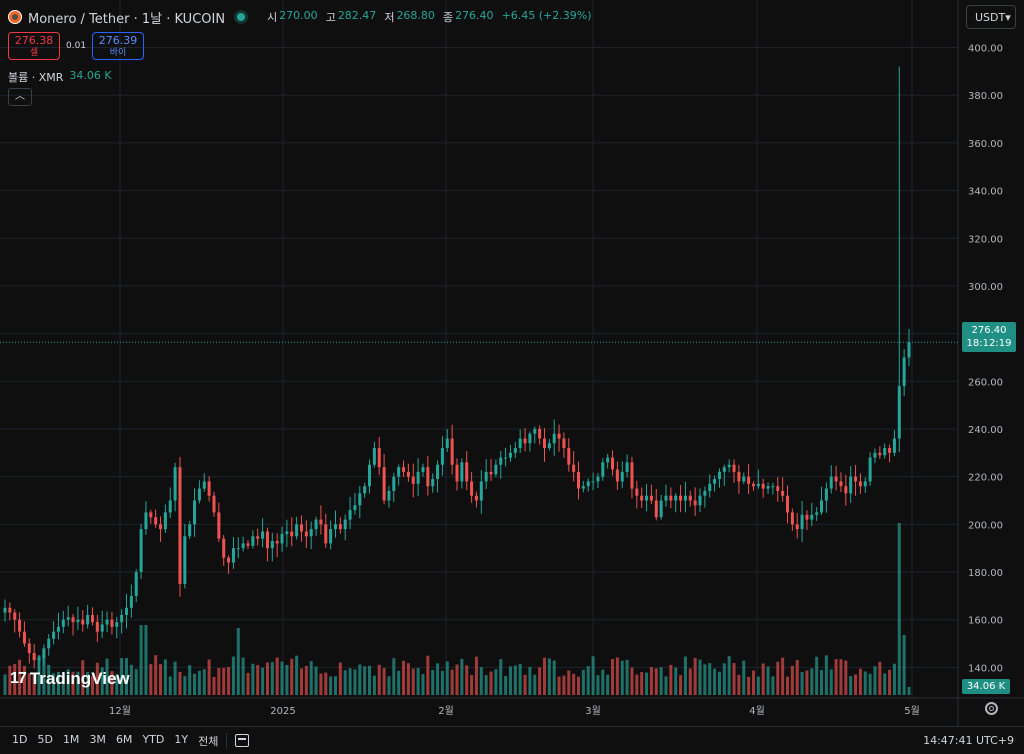  What do you see at coordinates (20, 739) in the screenshot?
I see `period-1d: 1D` at bounding box center [20, 739].